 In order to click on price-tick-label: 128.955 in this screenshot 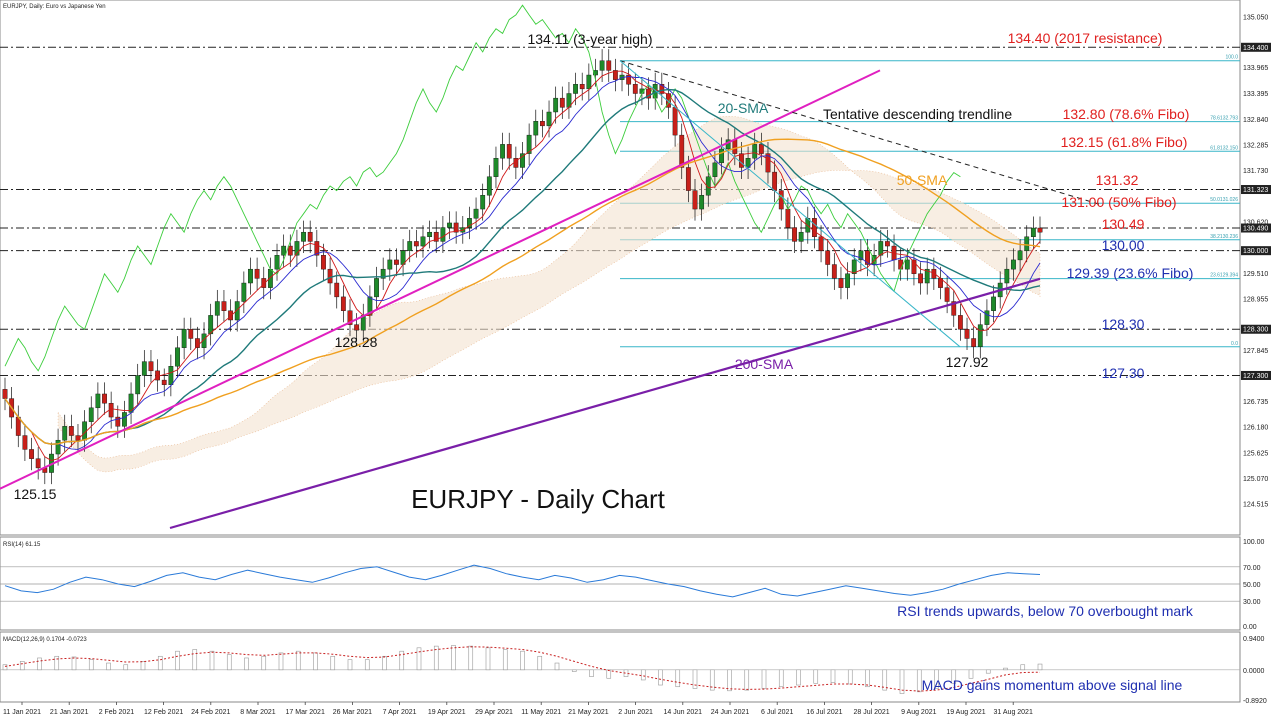, I will do `click(1255, 299)`.